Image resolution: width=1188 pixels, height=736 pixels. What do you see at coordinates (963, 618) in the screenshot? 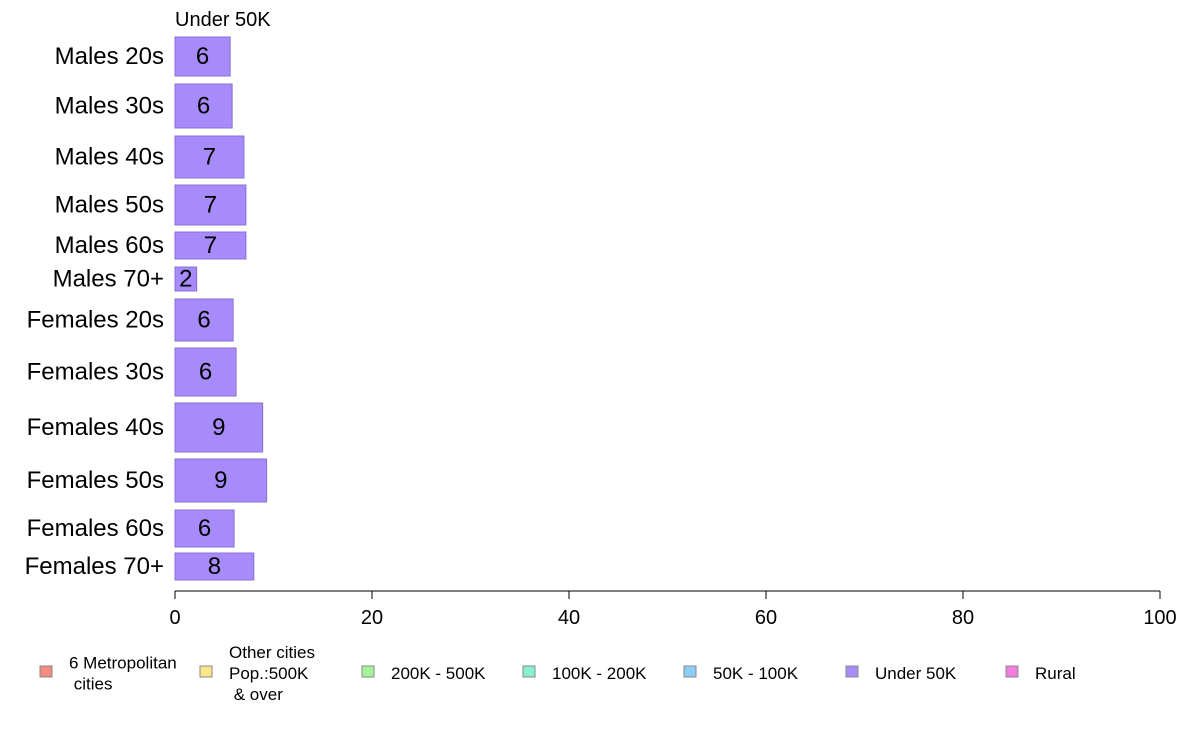
I see `x-tick-label: 80` at bounding box center [963, 618].